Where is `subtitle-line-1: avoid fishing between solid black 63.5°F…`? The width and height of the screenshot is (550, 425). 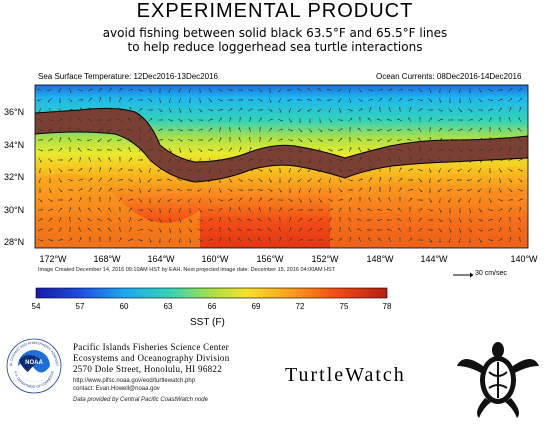 subtitle-line-1: avoid fishing between solid black 63.5°F… is located at coordinates (275, 33).